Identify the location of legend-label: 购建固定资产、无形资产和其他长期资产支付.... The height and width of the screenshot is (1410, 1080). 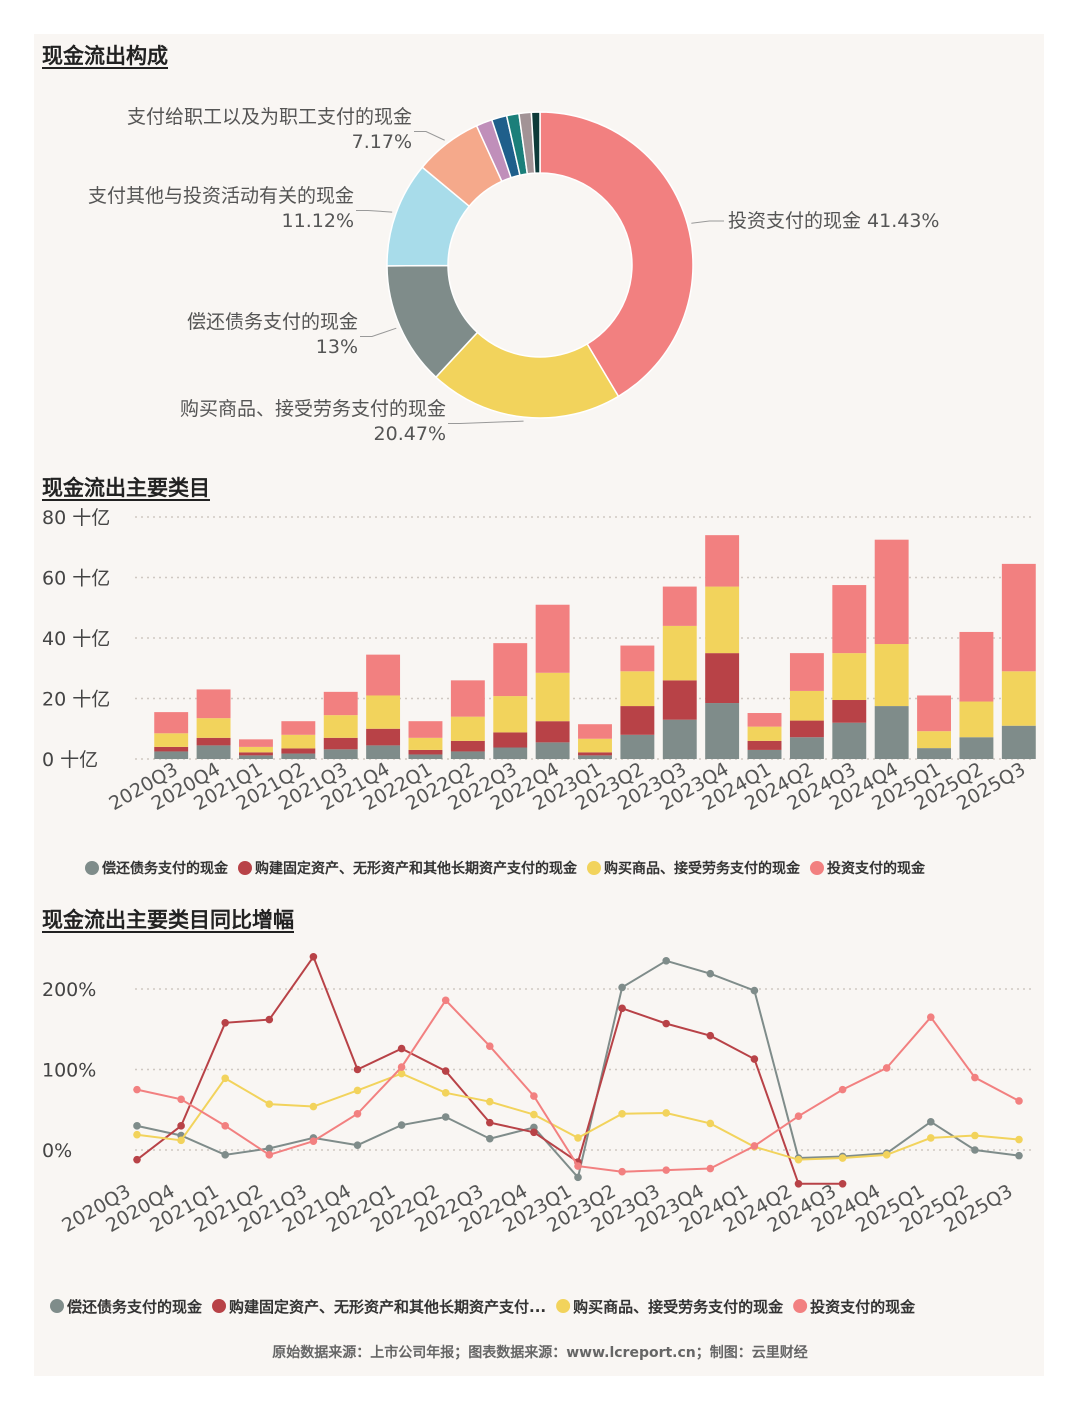
(387, 1307).